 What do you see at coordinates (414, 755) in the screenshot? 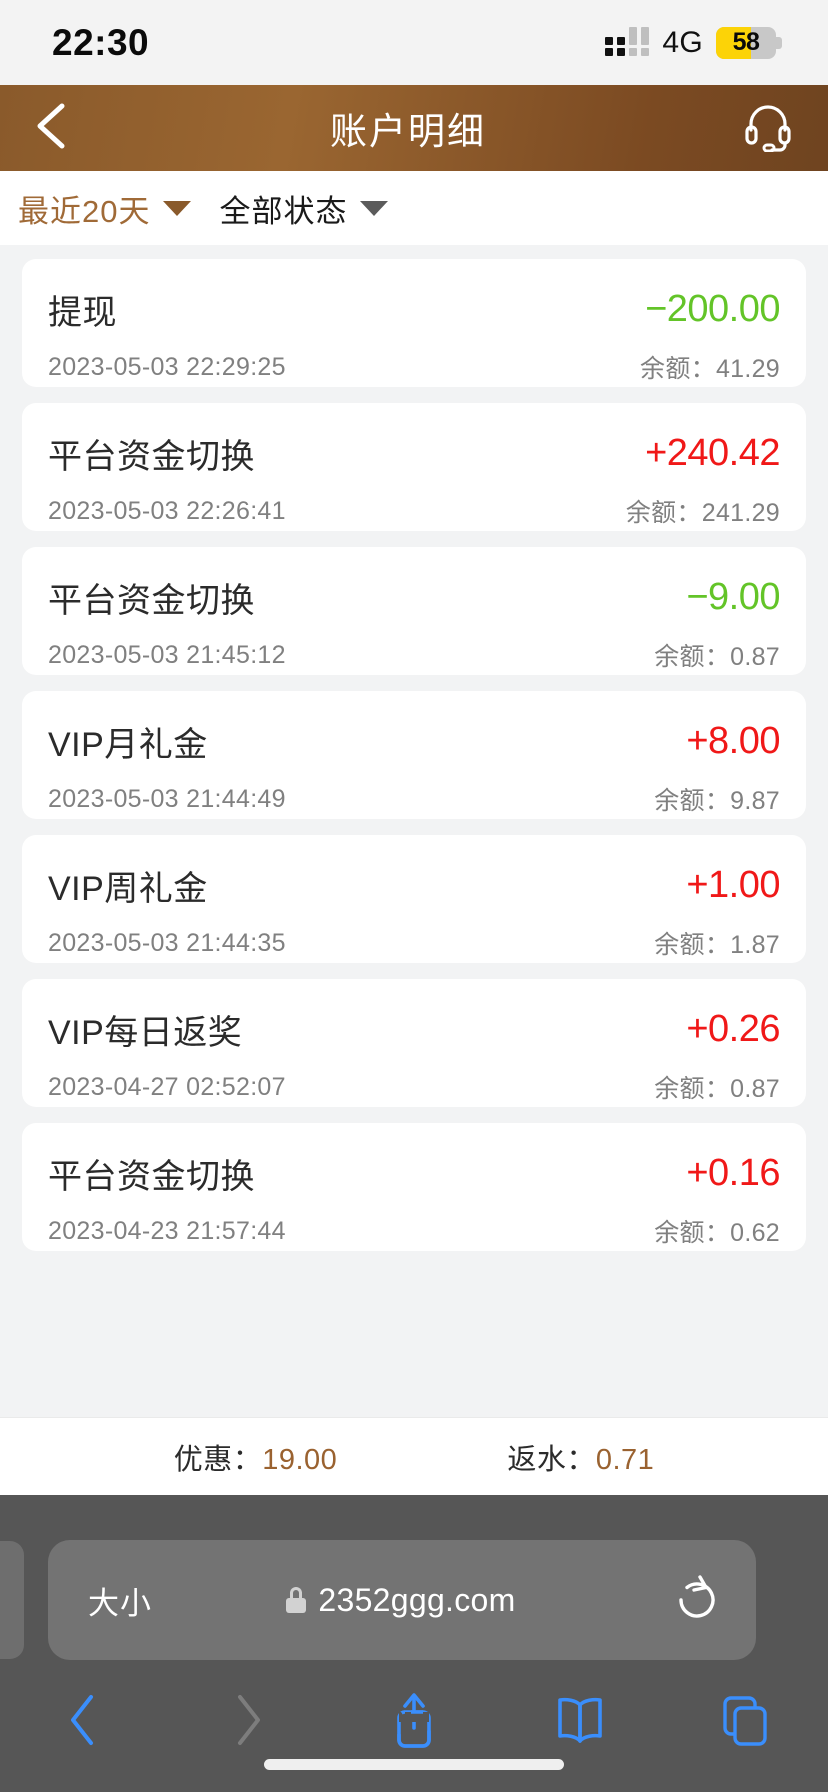
I see `transaction-row: VIP月礼金 +8.00 2023-05-03 21:44:49 余额：9.87` at bounding box center [414, 755].